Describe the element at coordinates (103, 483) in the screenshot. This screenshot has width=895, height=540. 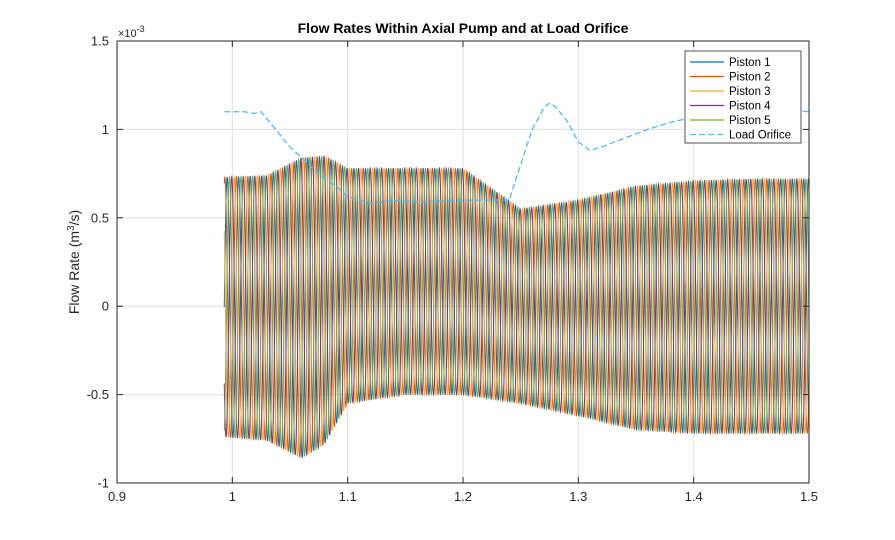
I see `y-tick-label: -1` at that location.